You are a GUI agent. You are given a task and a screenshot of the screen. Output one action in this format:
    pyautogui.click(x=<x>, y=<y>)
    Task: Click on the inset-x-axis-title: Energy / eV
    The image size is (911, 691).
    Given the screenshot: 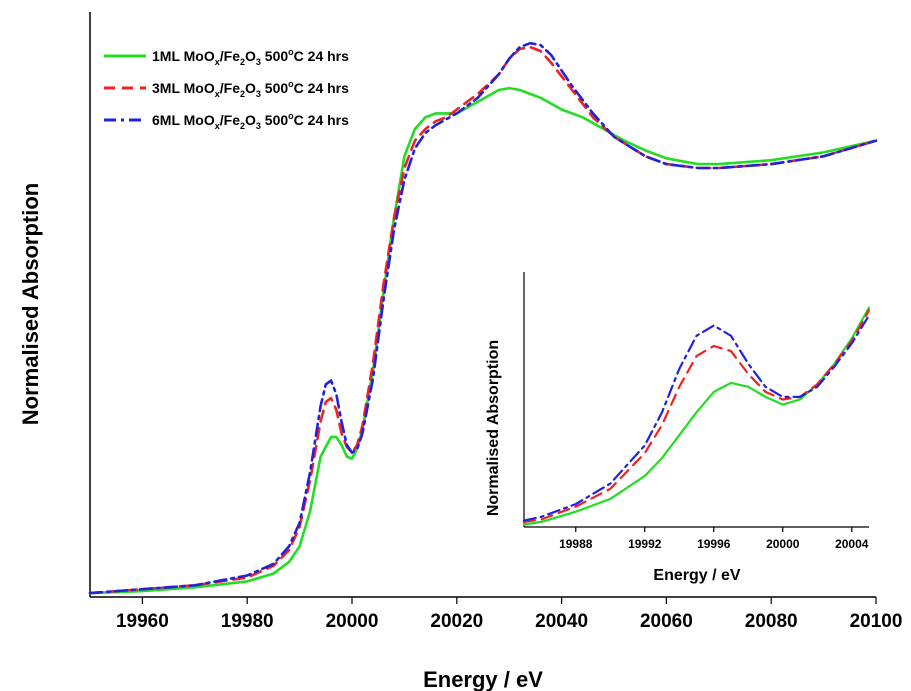 What is the action you would take?
    pyautogui.click(x=696, y=575)
    